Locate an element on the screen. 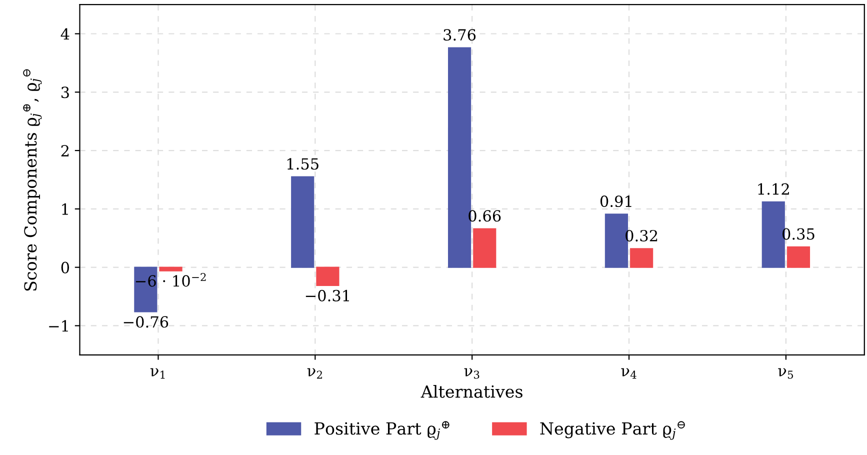 The width and height of the screenshot is (867, 455). data-label: 1.12 is located at coordinates (773, 189).